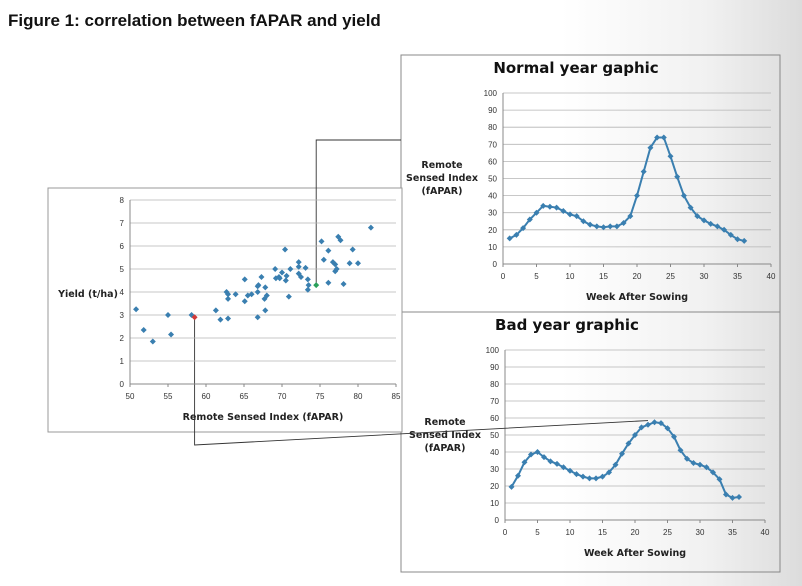 This screenshot has height=586, width=802. Describe the element at coordinates (442, 178) in the screenshot. I see `y-axis-label-line: Sensed Index` at that location.